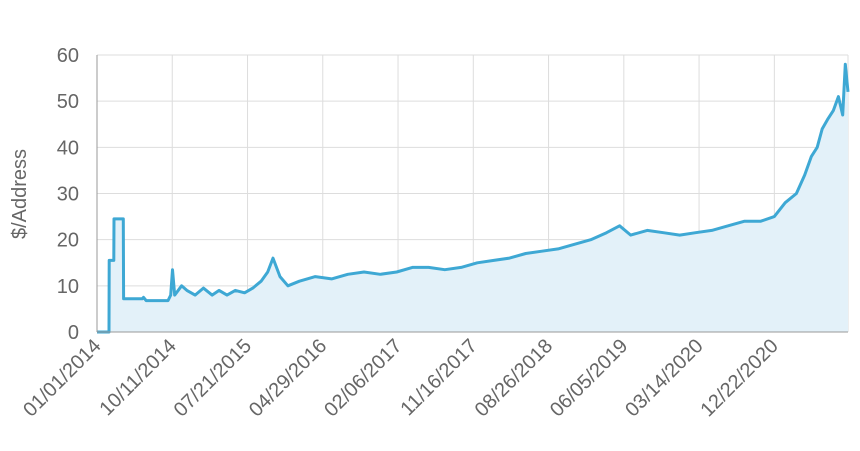 This screenshot has height=451, width=860. I want to click on x-tick-label: 06/05/2019, so click(589, 378).